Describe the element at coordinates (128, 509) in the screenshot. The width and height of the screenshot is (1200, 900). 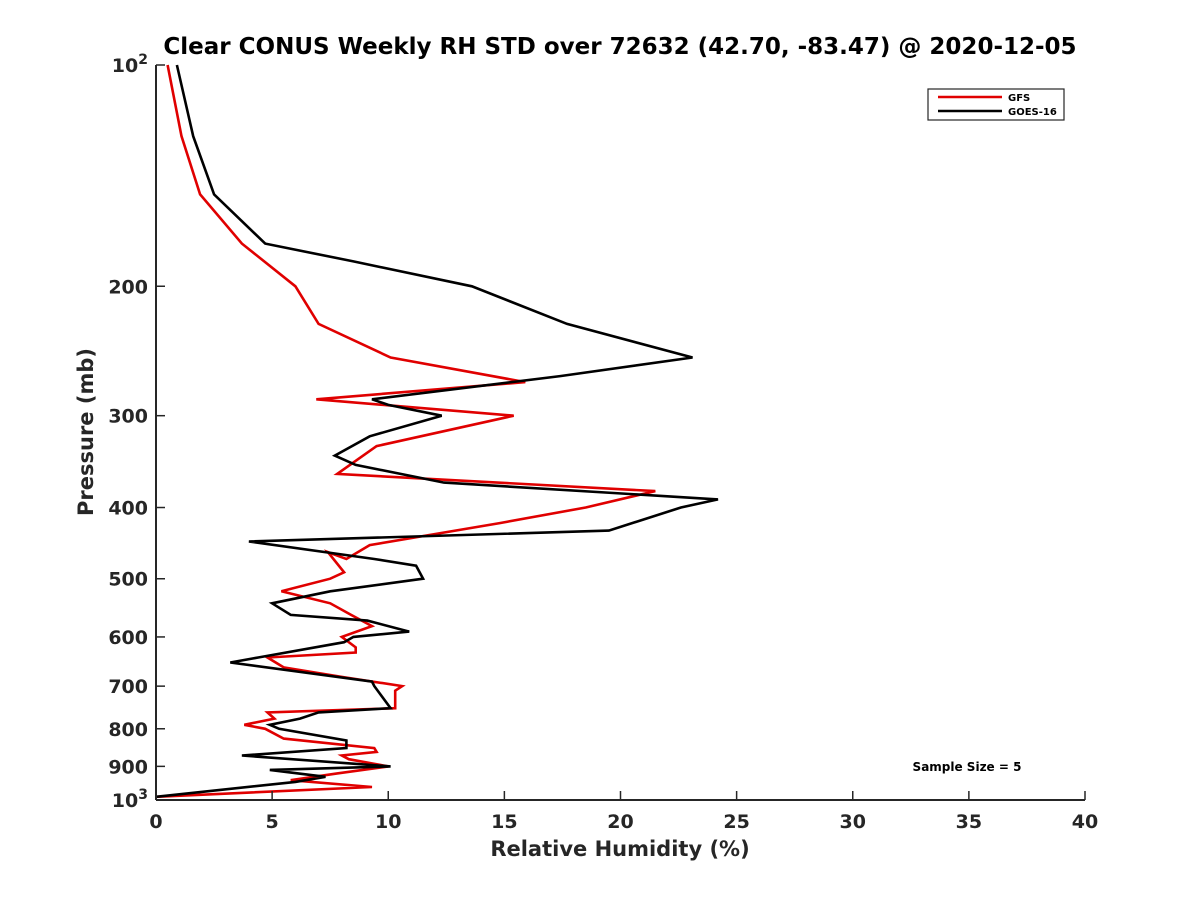
I see `y-tick-label: 400` at that location.